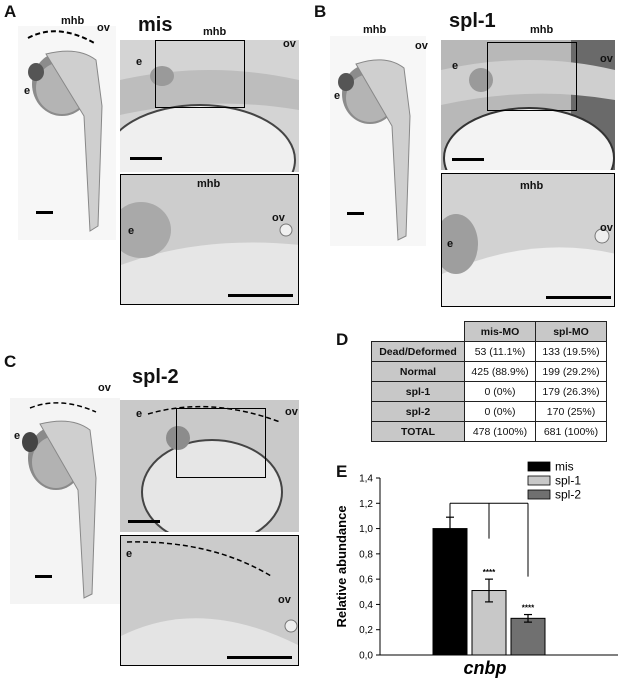 This screenshot has width=623, height=679. I want to click on table-row: Normal 425 (88.9%) 199 (29.2%), so click(489, 371).